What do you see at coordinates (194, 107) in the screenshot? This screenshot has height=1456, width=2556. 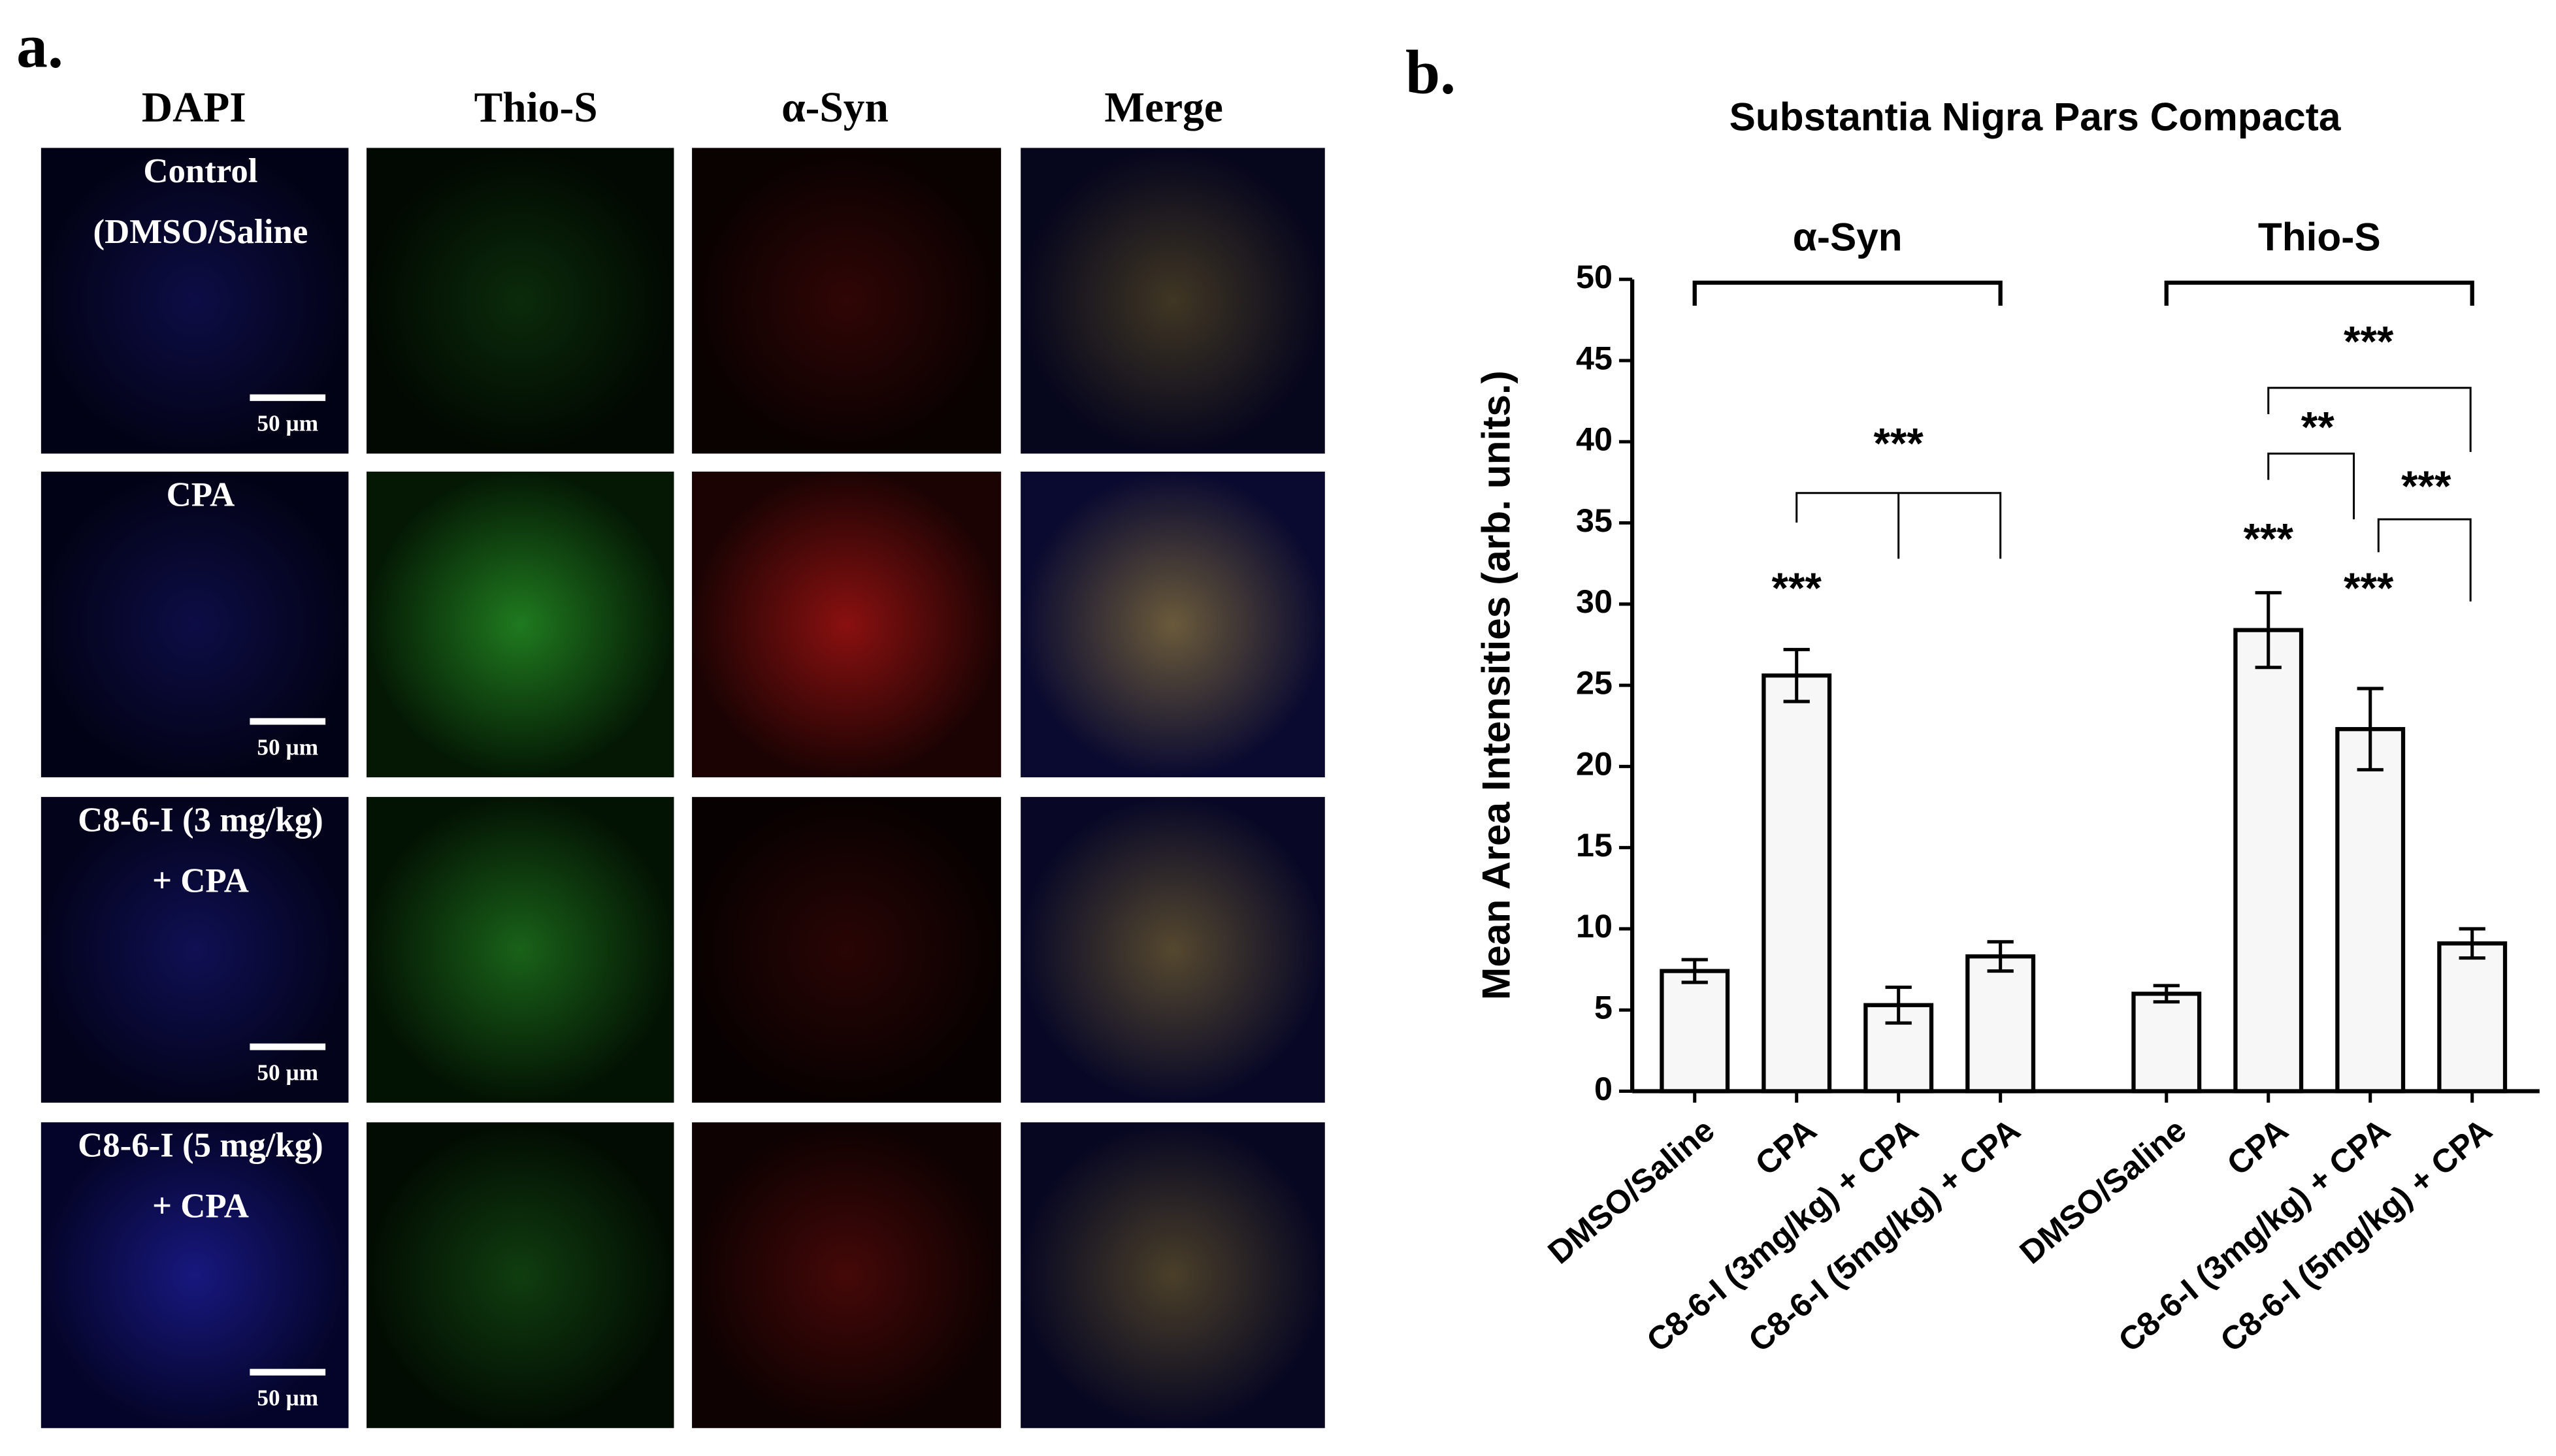 I see `column-header: DAPI` at bounding box center [194, 107].